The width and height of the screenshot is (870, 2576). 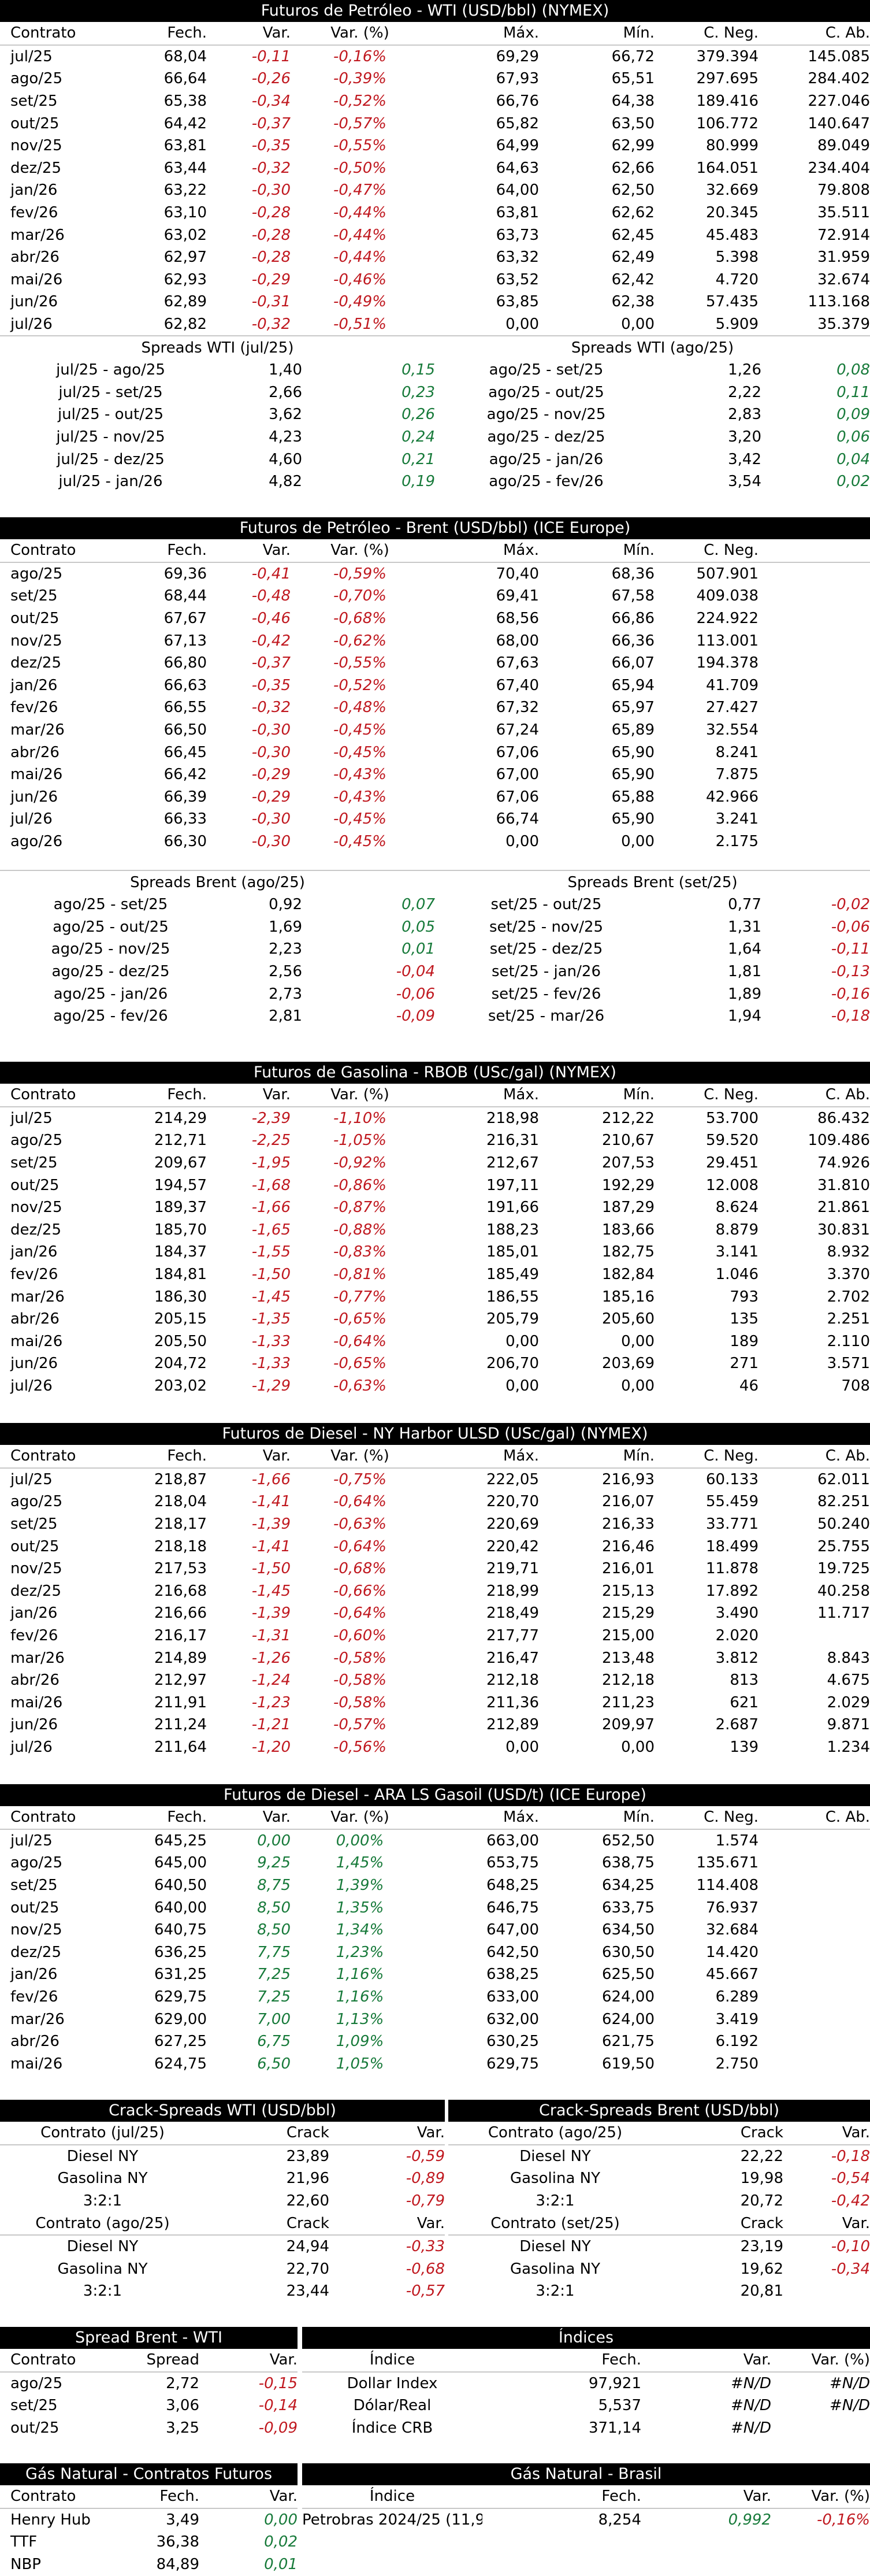 I want to click on table-cell: 66,50, so click(x=185, y=730).